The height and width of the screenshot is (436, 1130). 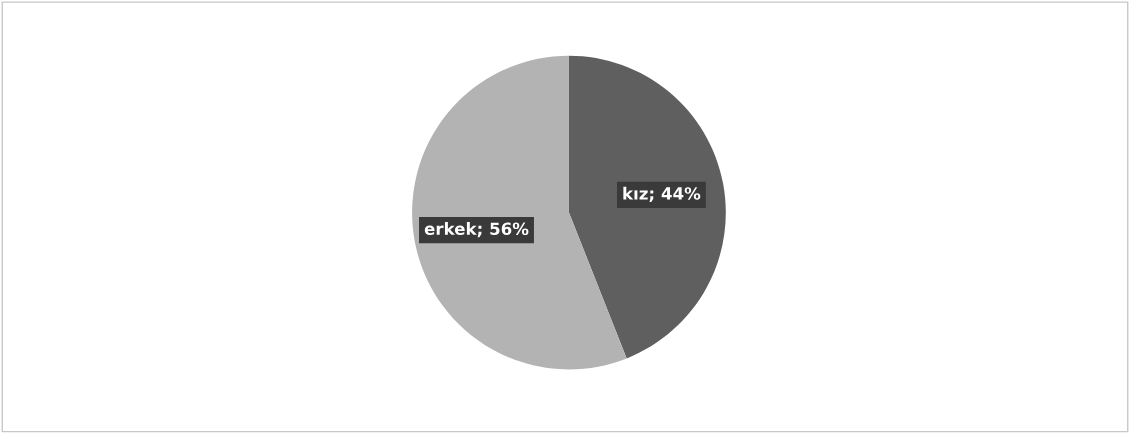 What do you see at coordinates (662, 194) in the screenshot?
I see `slice-label: kız; 44%` at bounding box center [662, 194].